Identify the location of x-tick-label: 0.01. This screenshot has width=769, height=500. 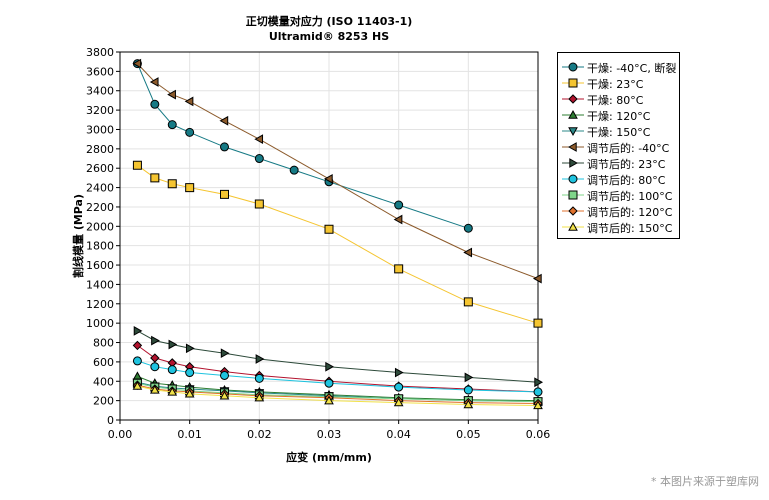
(189, 434).